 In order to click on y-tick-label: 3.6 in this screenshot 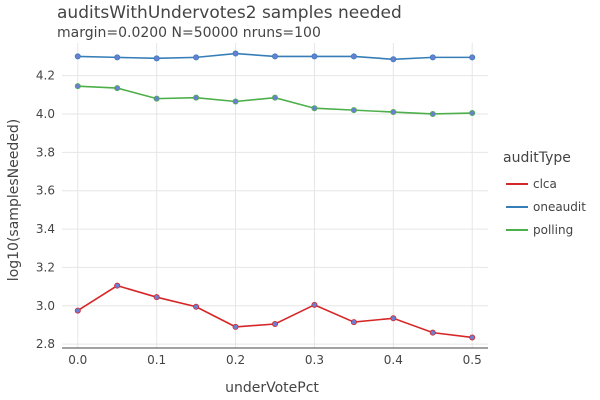, I will do `click(45, 191)`.